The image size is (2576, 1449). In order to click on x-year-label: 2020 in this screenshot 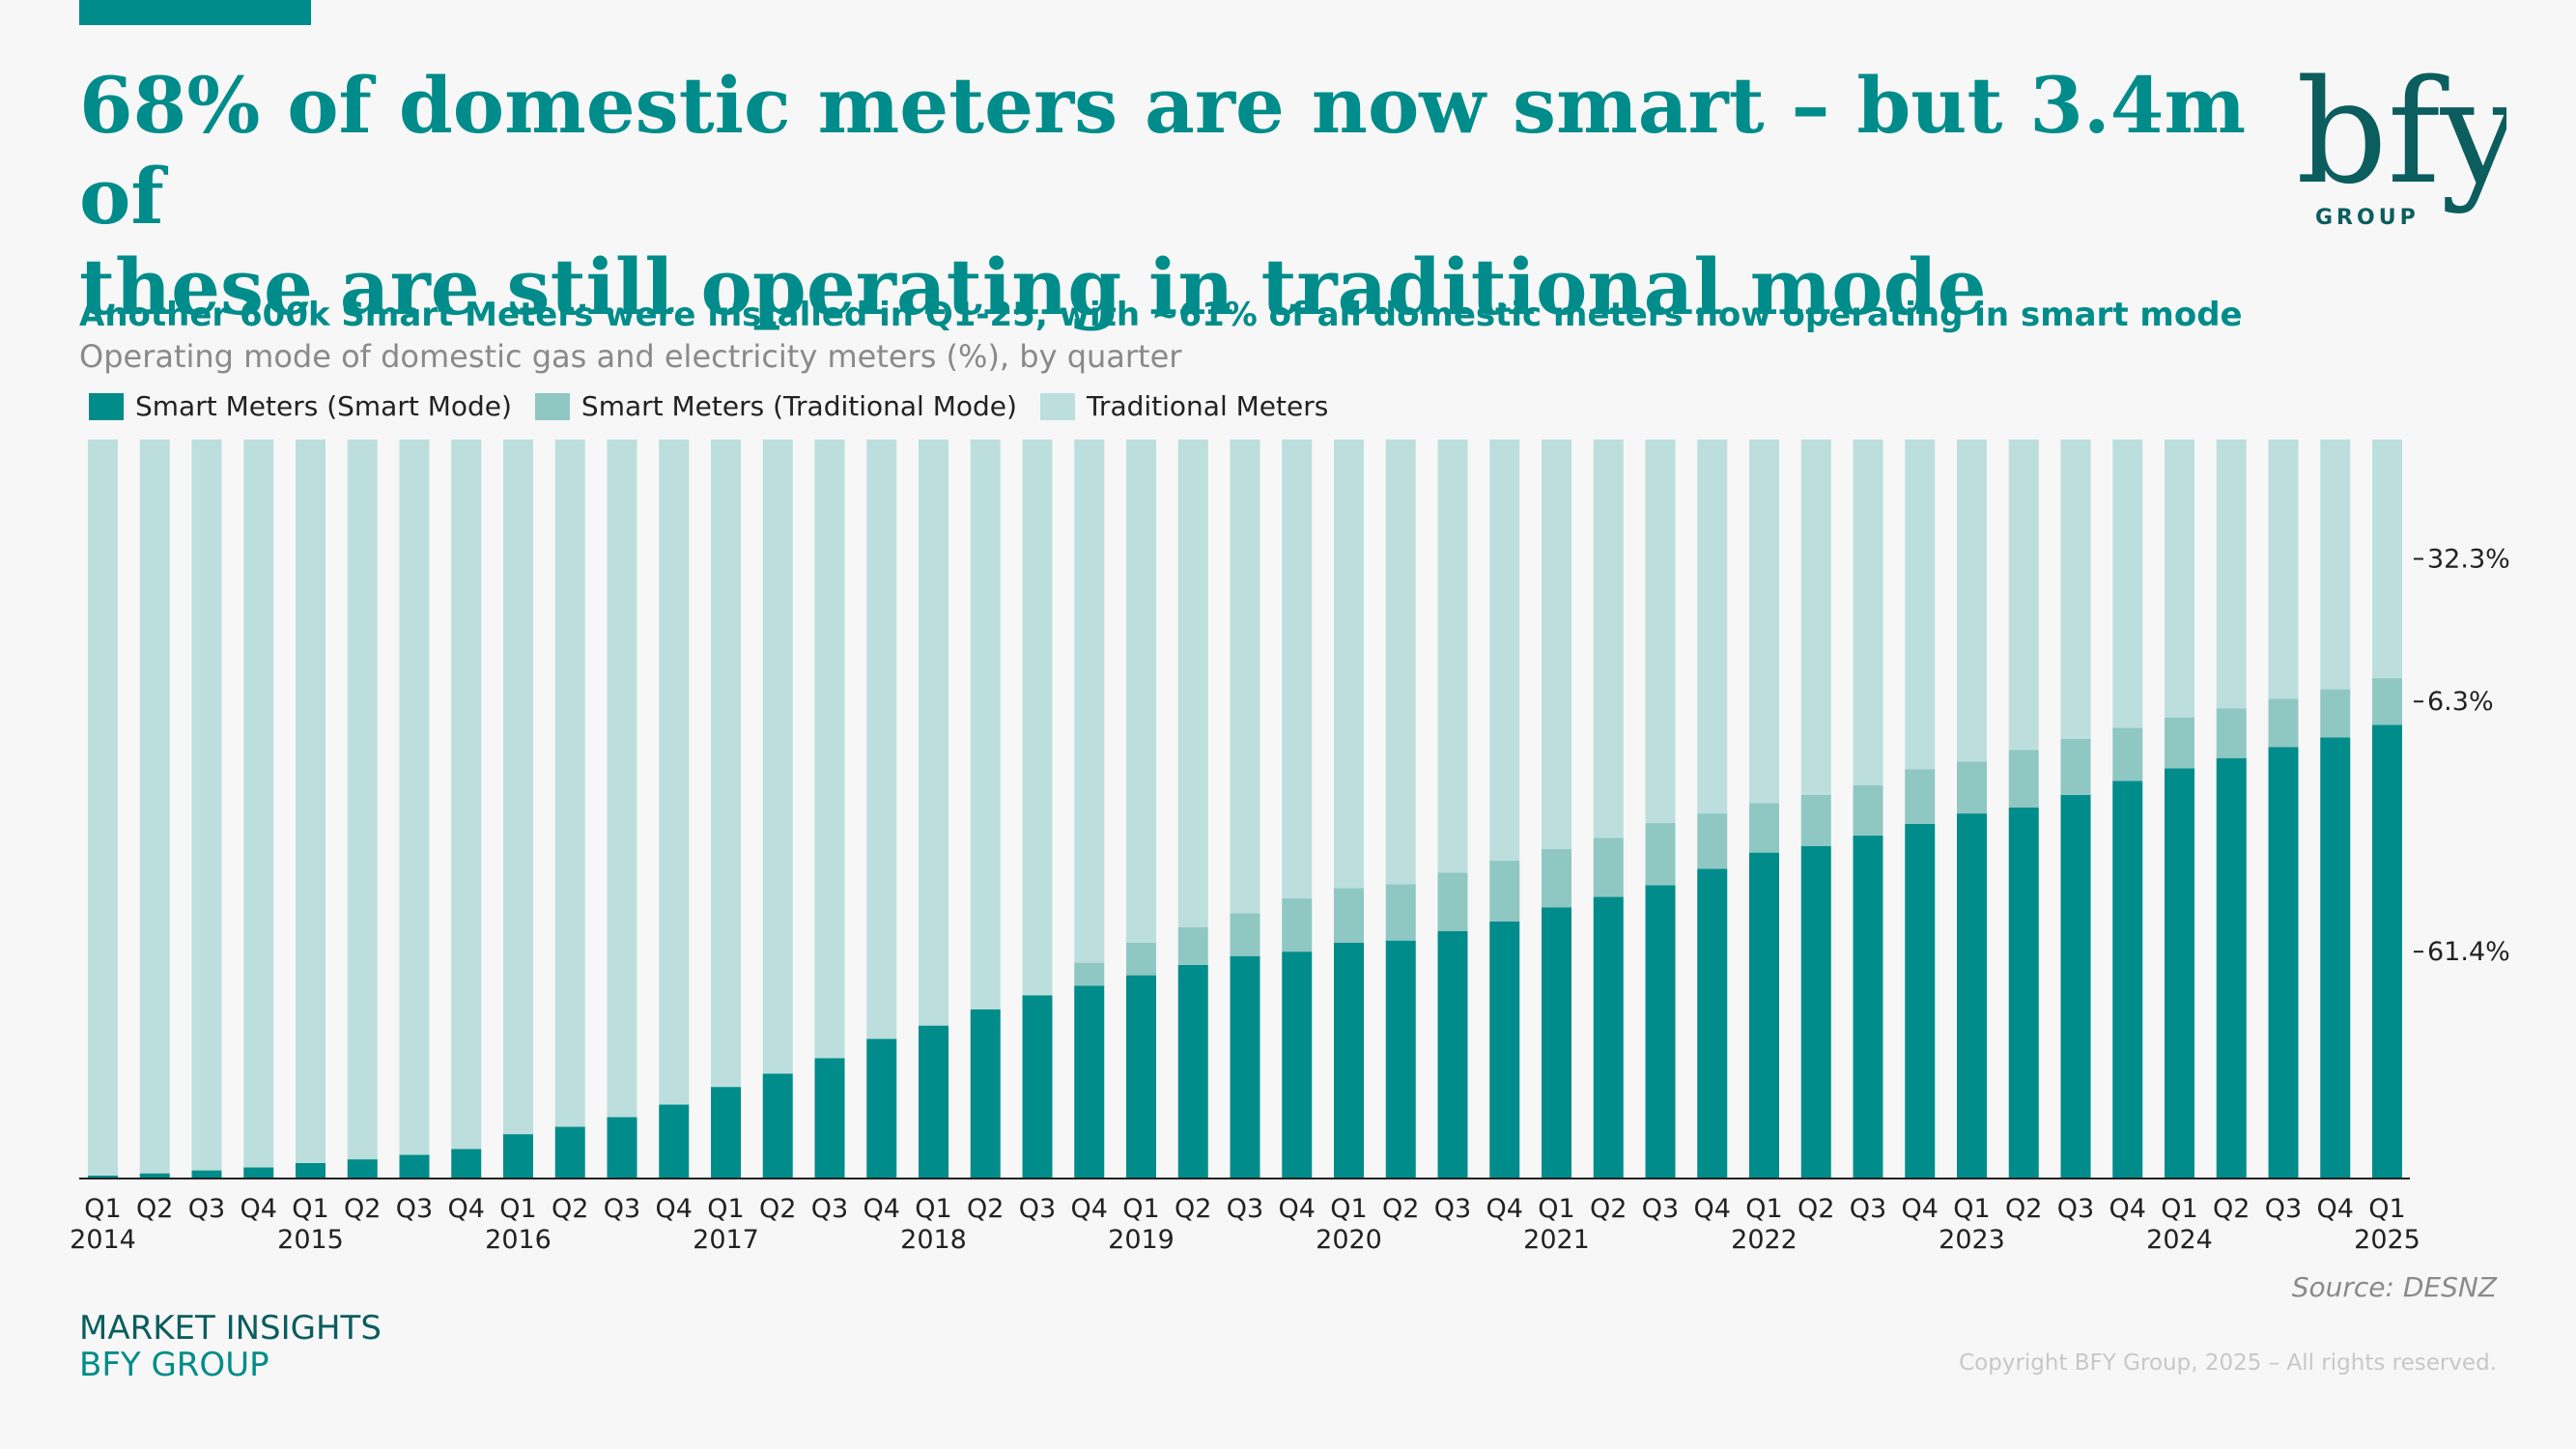, I will do `click(1349, 1240)`.